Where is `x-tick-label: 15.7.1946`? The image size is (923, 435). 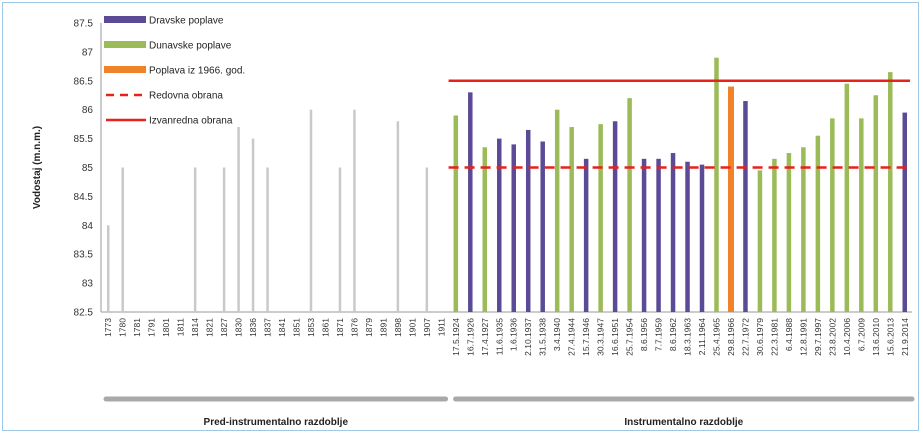 x-tick-label: 15.7.1946 is located at coordinates (586, 337).